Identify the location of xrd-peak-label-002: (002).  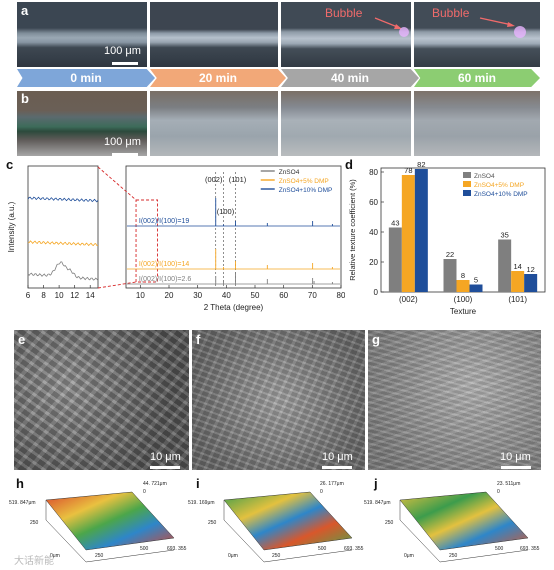
(214, 179).